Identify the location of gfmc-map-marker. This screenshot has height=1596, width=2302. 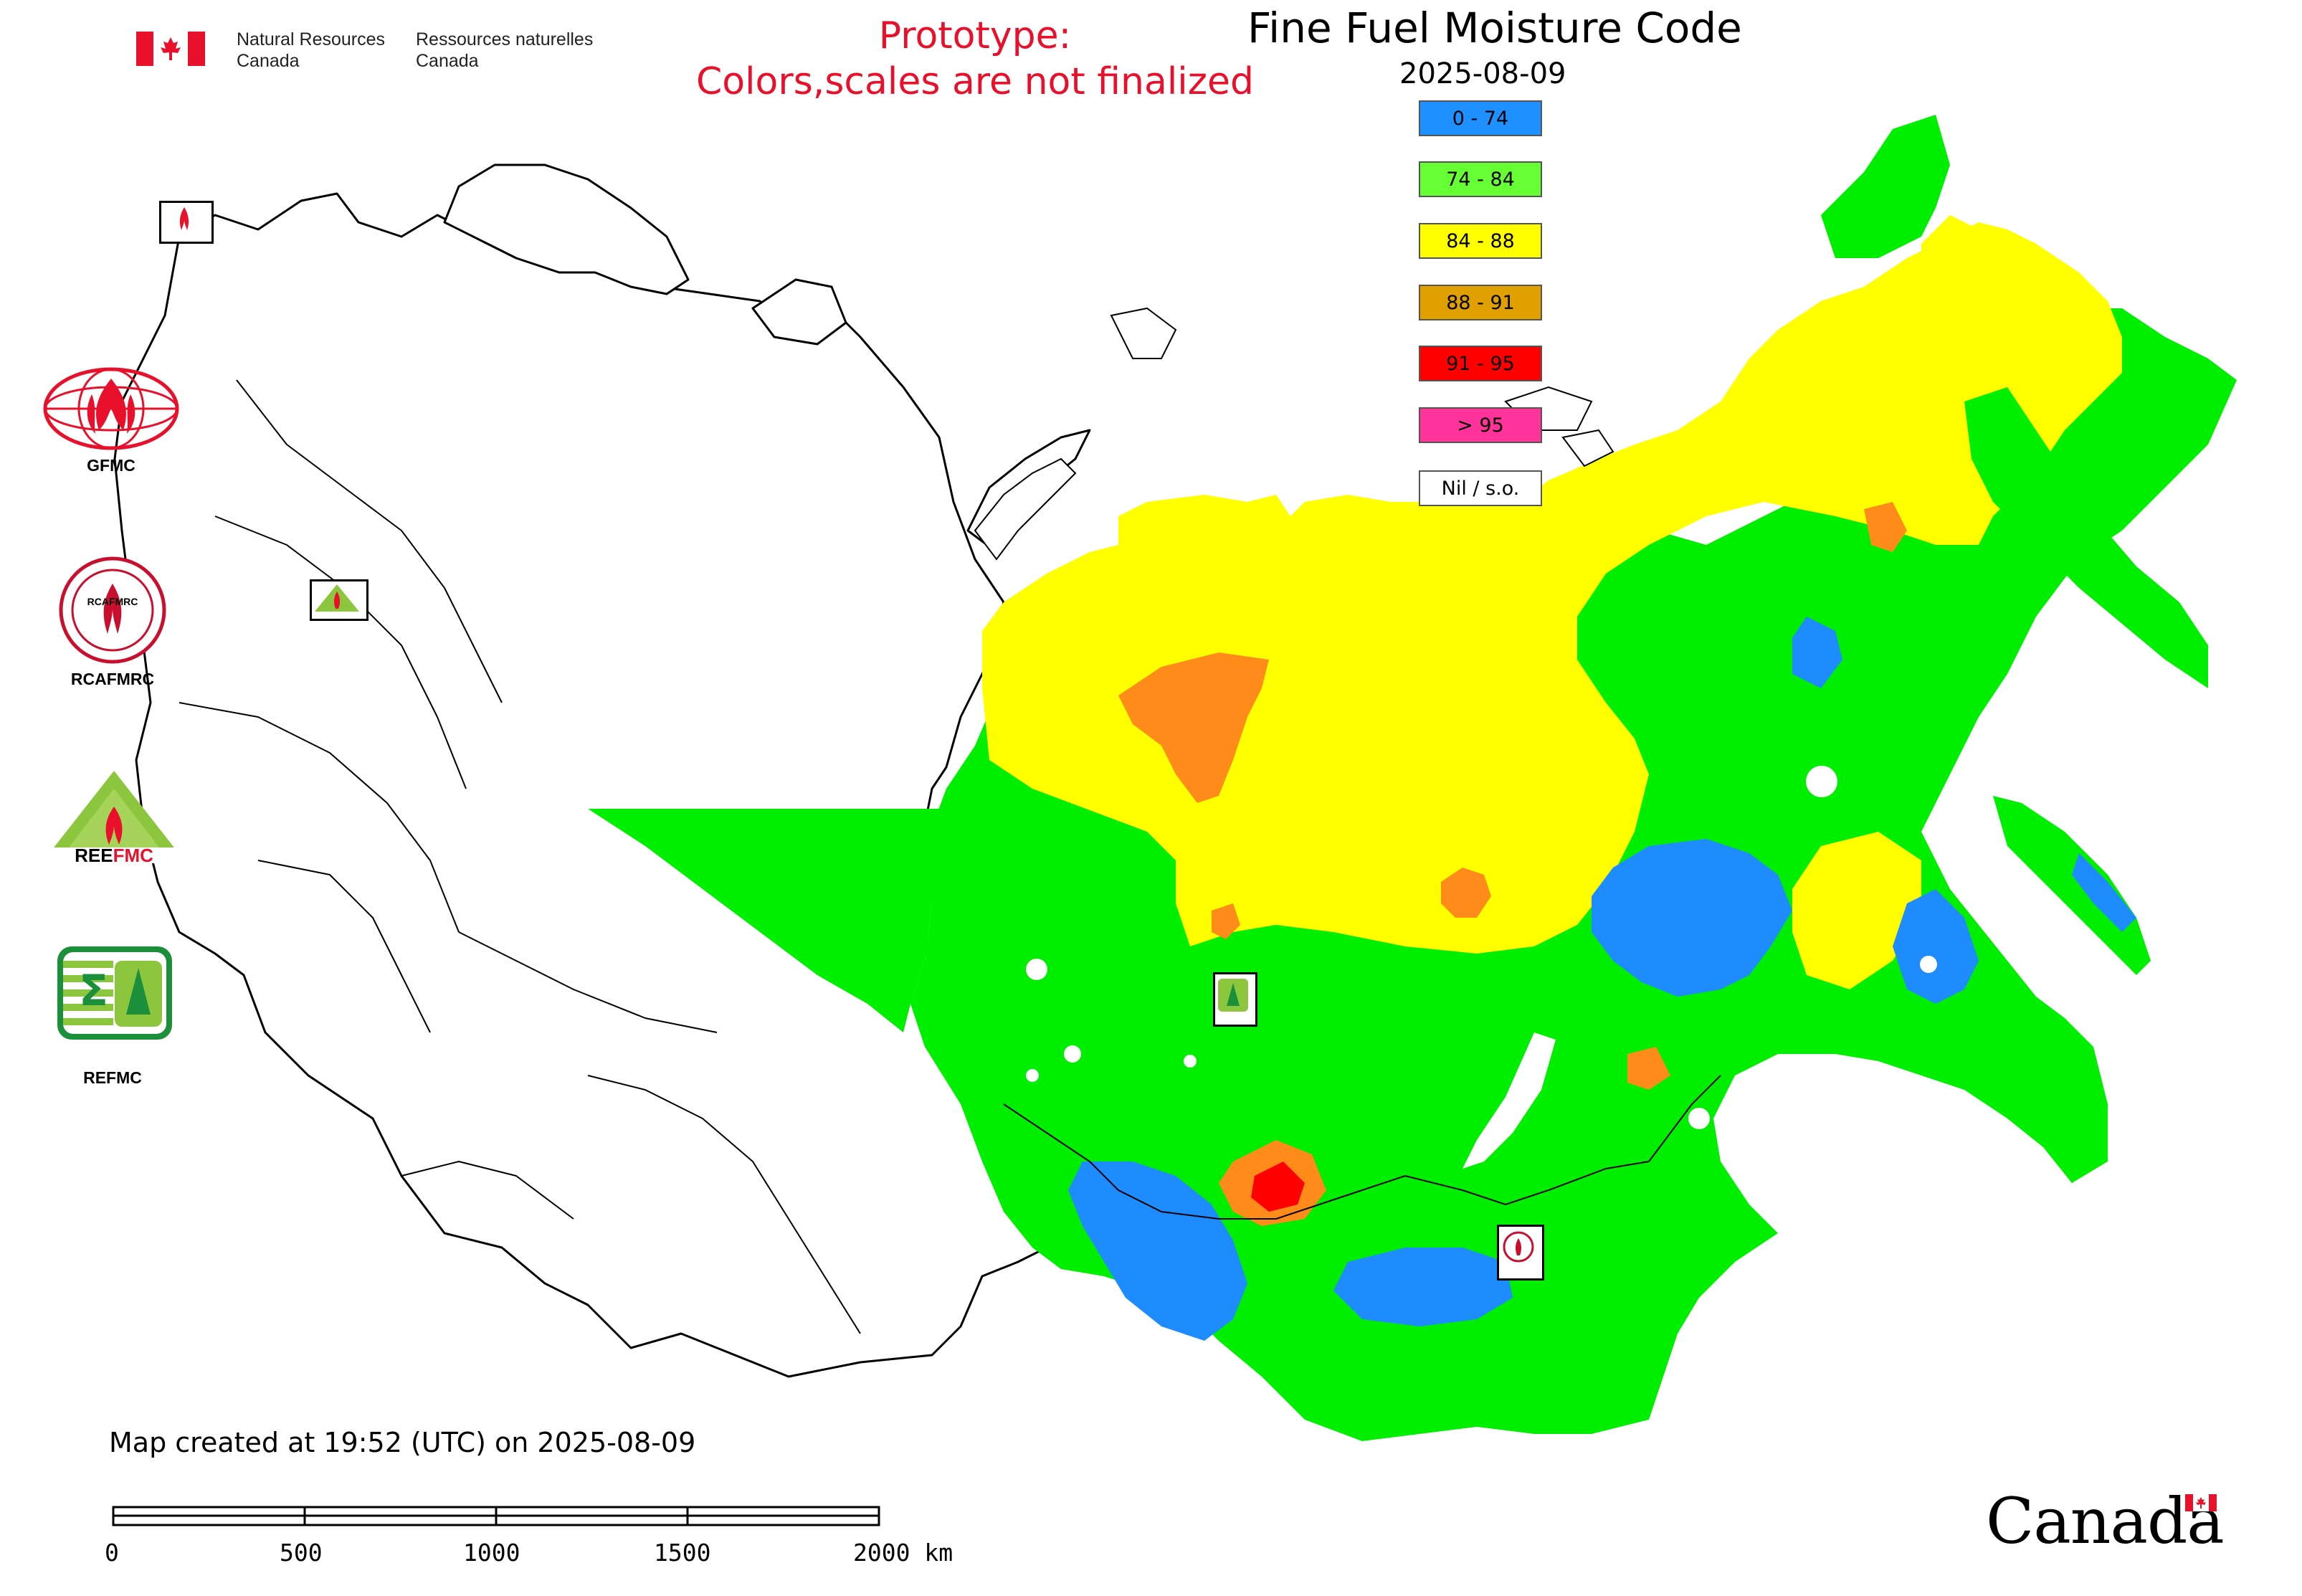
(186, 222).